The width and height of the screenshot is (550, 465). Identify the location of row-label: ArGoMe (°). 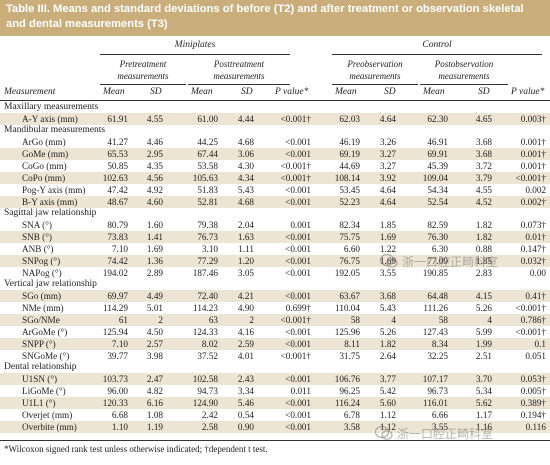
(45, 332).